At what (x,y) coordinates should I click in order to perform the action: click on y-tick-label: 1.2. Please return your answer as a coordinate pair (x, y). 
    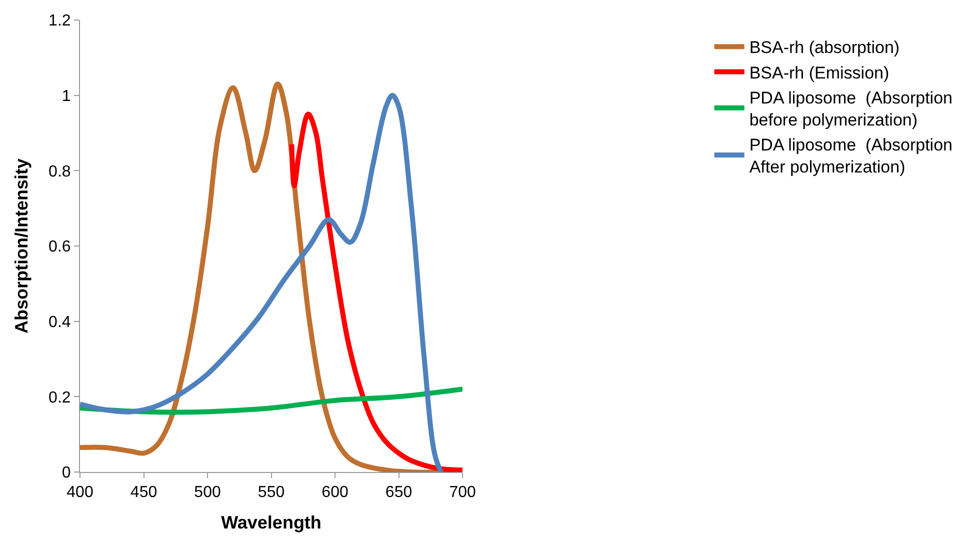
    Looking at the image, I should click on (59, 21).